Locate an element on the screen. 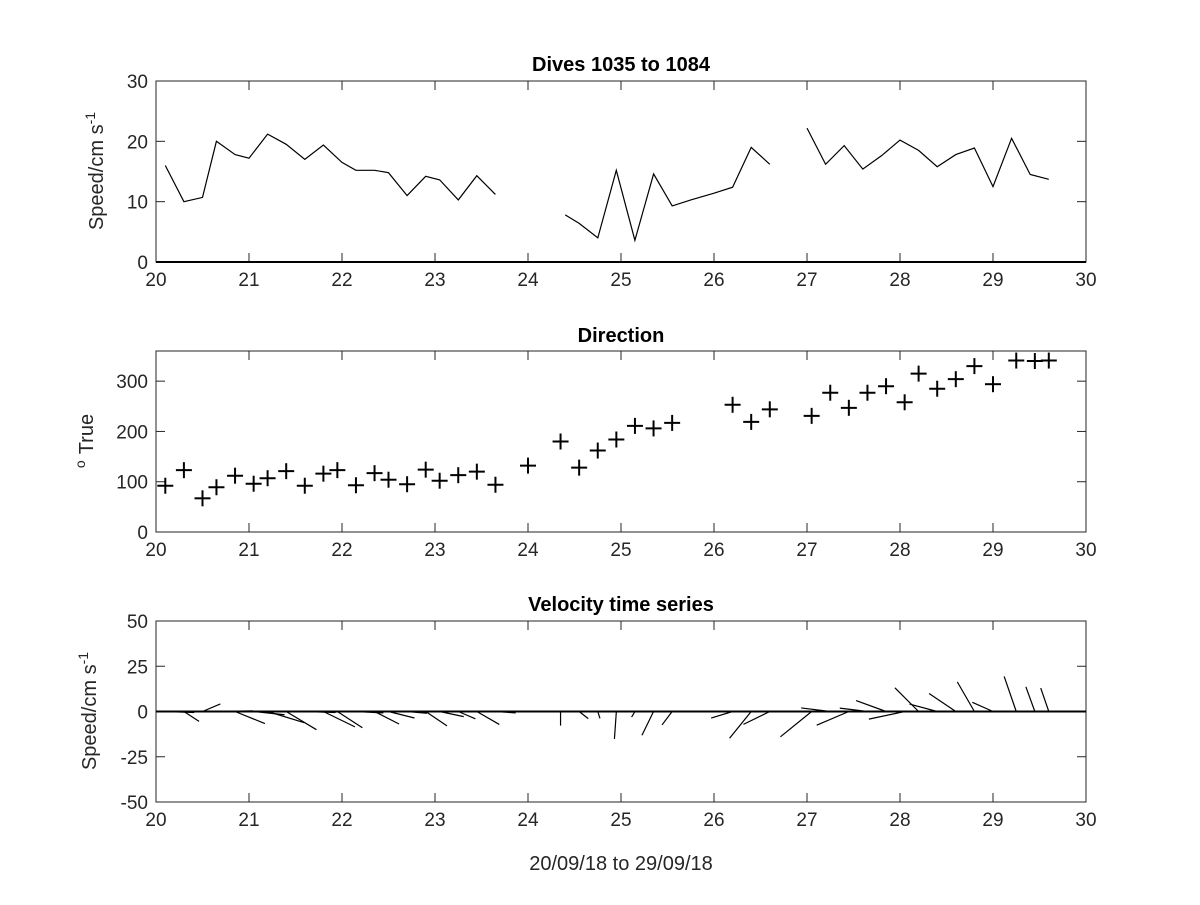  velocity-panel-ytick-label: -25 is located at coordinates (134, 758).